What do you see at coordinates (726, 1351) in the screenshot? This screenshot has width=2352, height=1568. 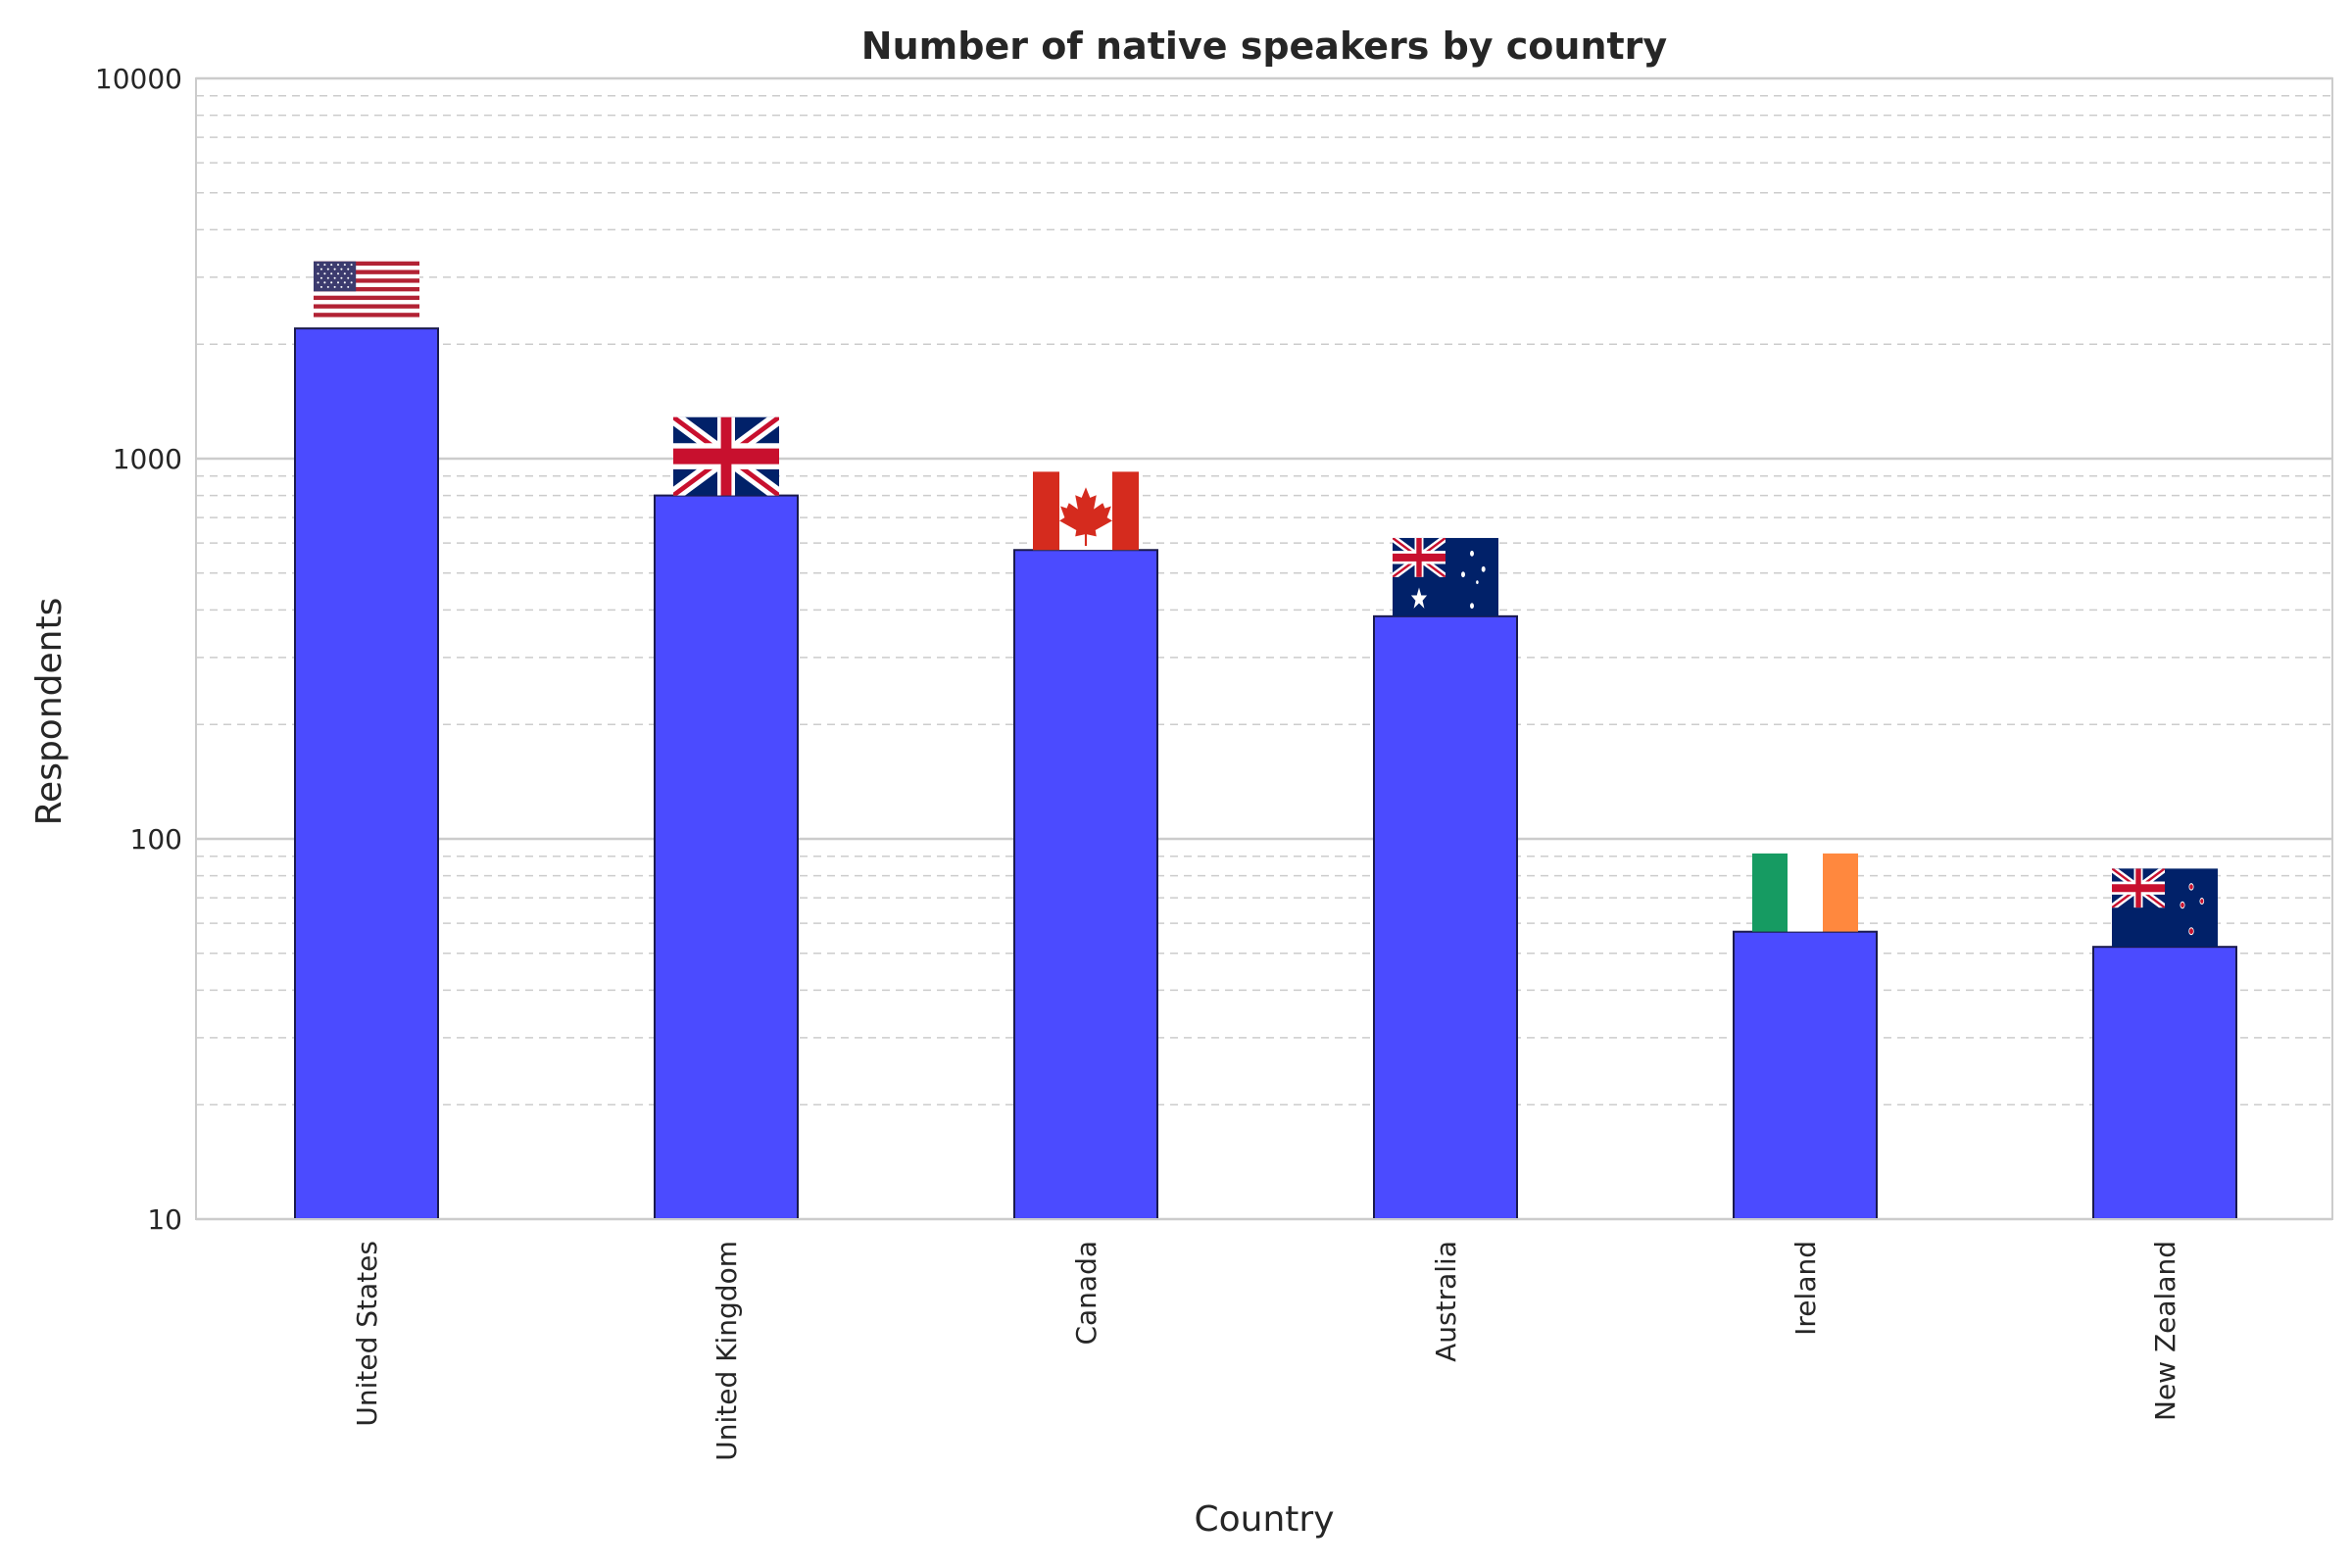 I see `x-tick-label: United Kingdom` at bounding box center [726, 1351].